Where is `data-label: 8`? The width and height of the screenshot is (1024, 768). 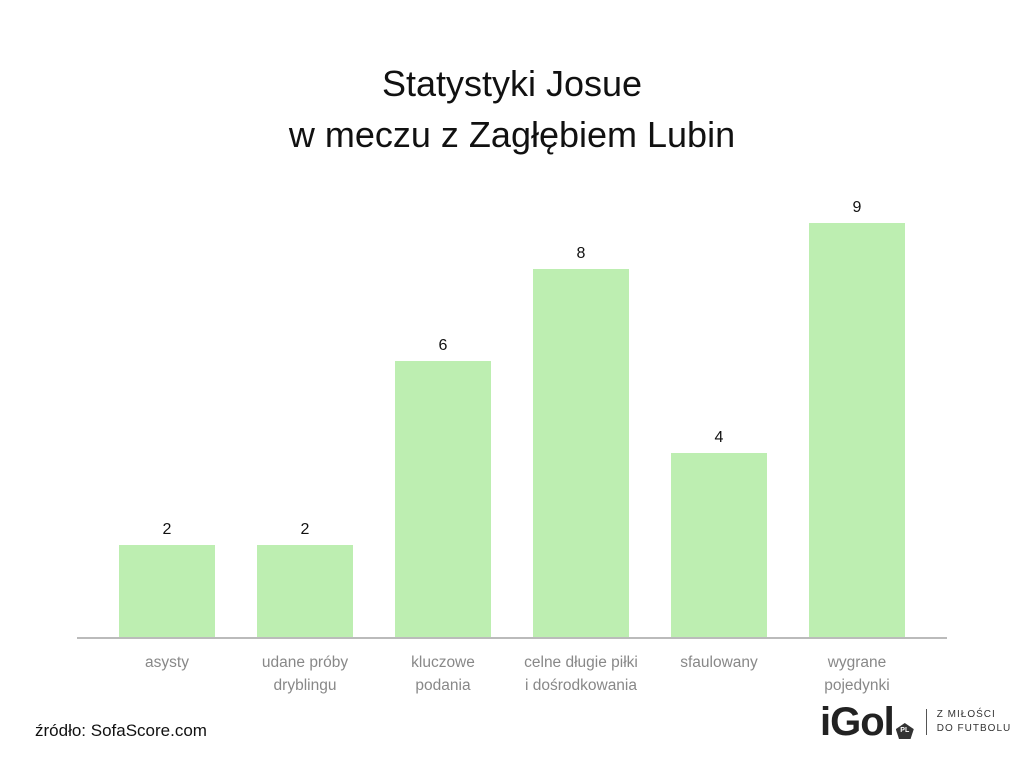 data-label: 8 is located at coordinates (581, 253).